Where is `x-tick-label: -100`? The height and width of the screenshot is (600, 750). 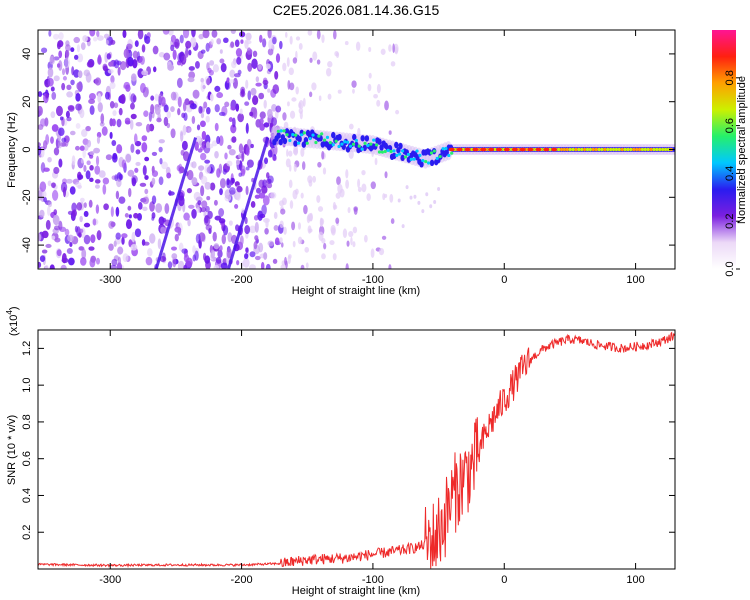
x-tick-label: -100 is located at coordinates (373, 580).